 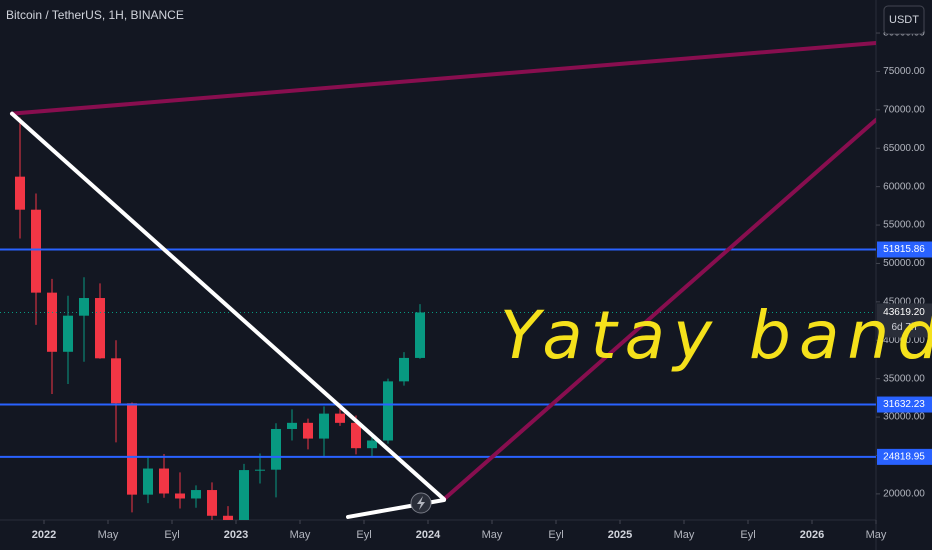 I want to click on x-tick-label: 2025, so click(x=620, y=535).